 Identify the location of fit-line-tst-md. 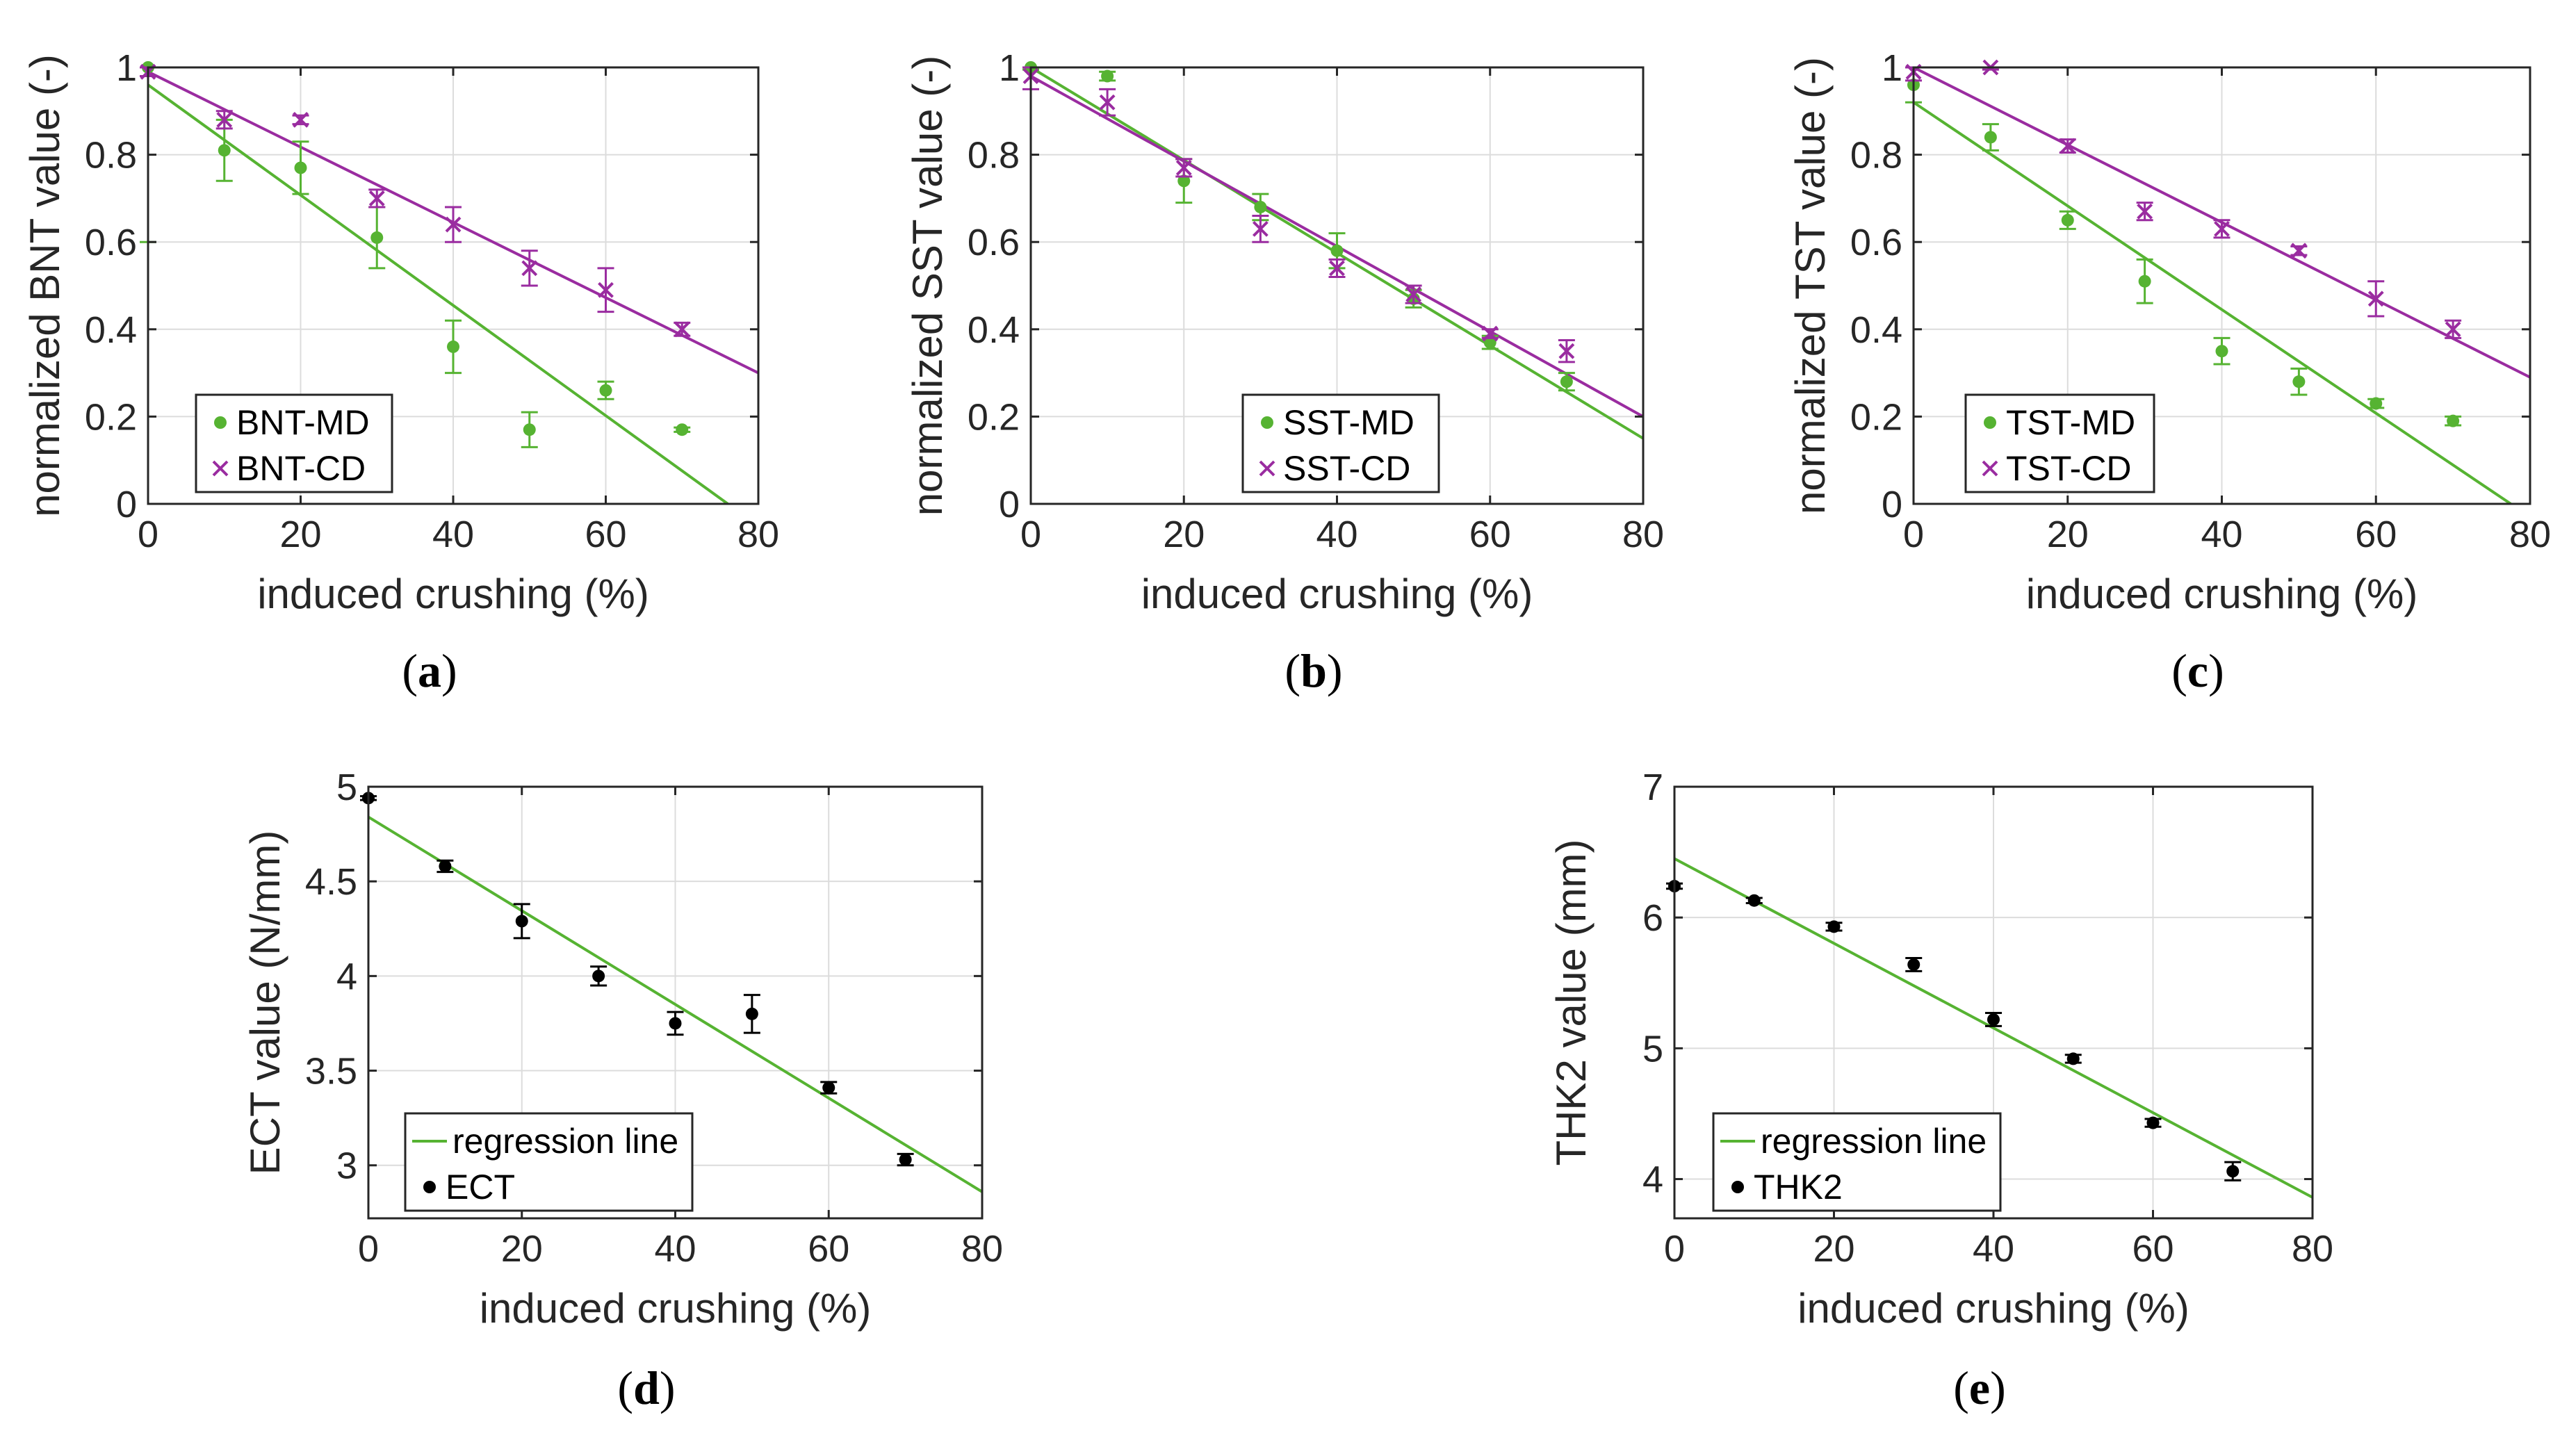
(2213, 302).